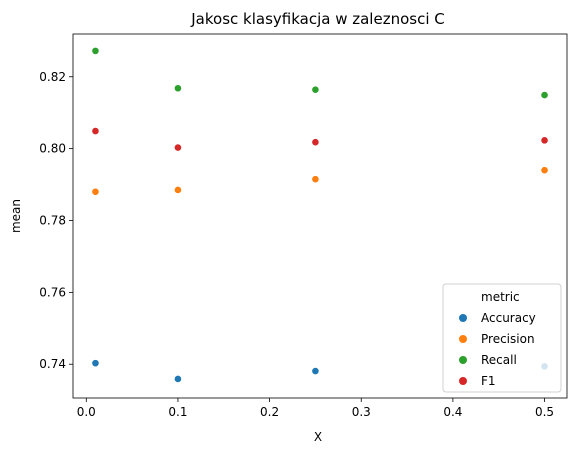 The image size is (579, 455). I want to click on y-tick-label: 0.78, so click(52, 220).